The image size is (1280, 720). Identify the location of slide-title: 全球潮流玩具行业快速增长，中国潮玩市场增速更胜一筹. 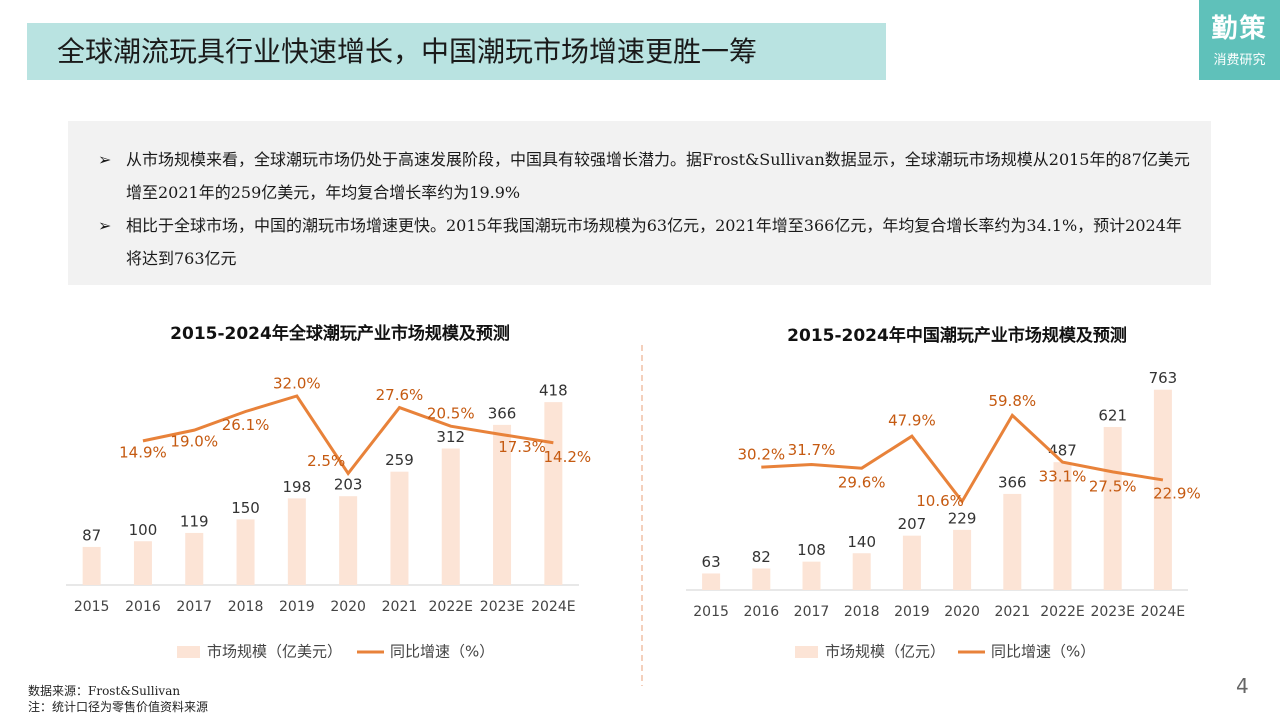
(456, 51).